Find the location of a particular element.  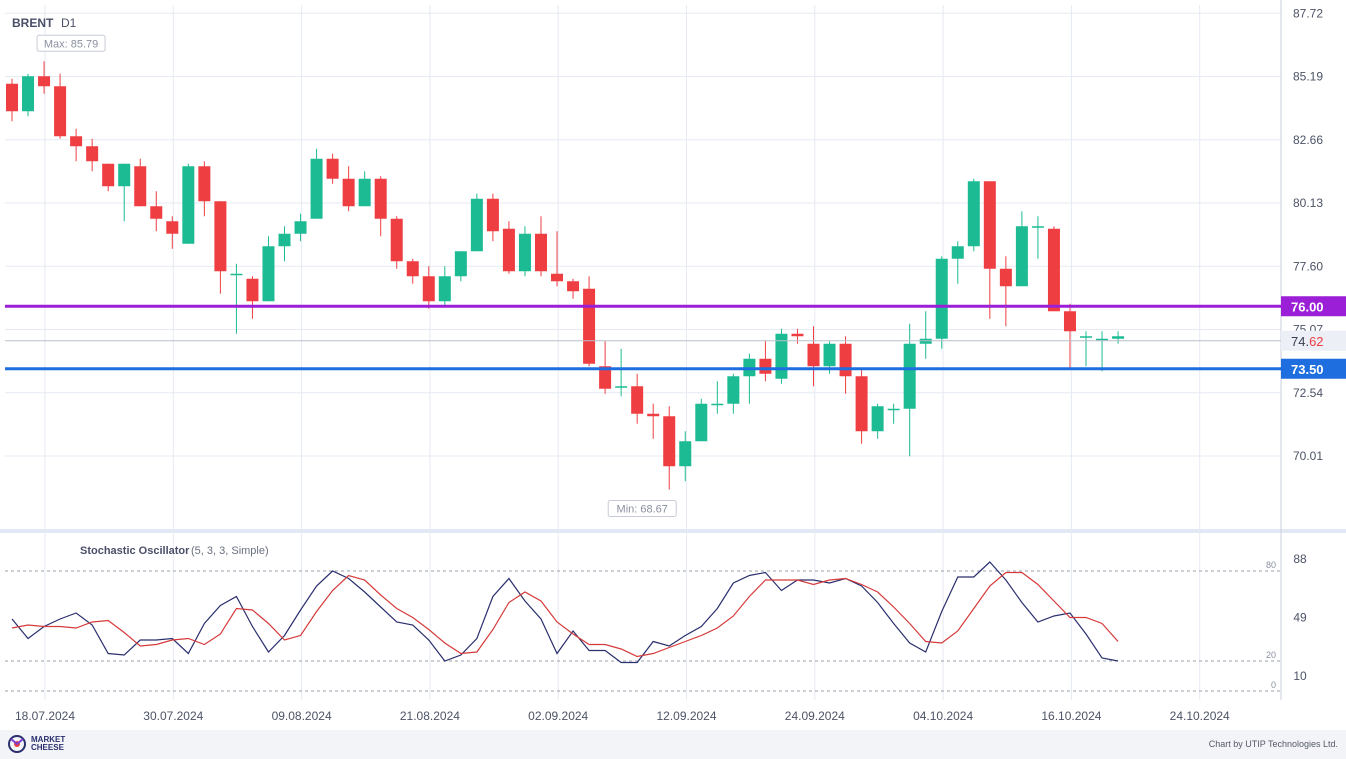

price-axis-tick: 70.01 is located at coordinates (1308, 456).